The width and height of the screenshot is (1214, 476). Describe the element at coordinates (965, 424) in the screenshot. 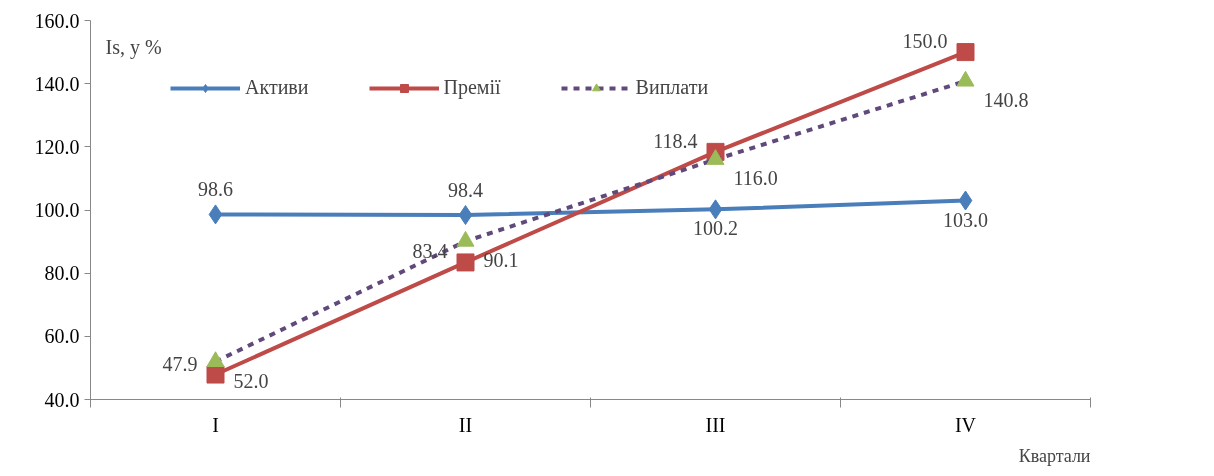

I see `x-tick-label: IV` at that location.